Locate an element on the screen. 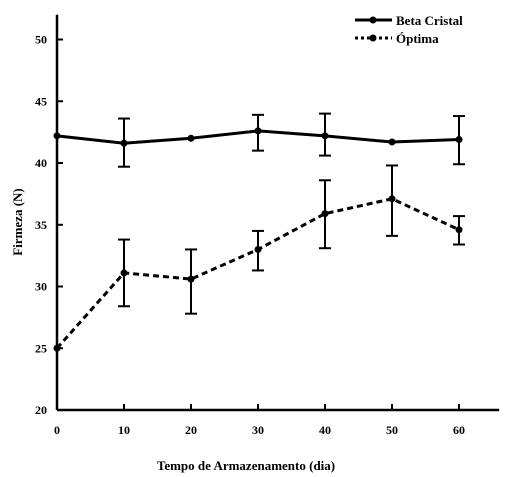 The width and height of the screenshot is (509, 477). y-tick-label: 40 is located at coordinates (41, 163).